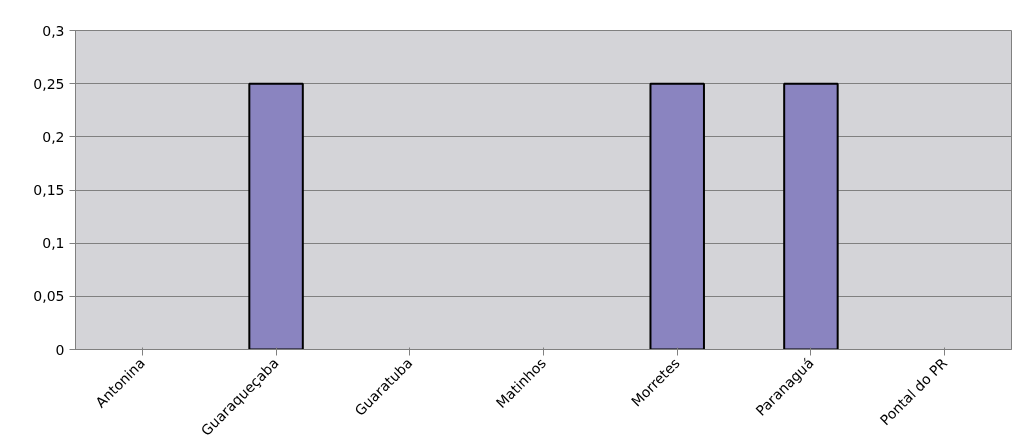 The width and height of the screenshot is (1029, 447). Describe the element at coordinates (53, 30) in the screenshot. I see `y-tick-label: 0,3` at that location.